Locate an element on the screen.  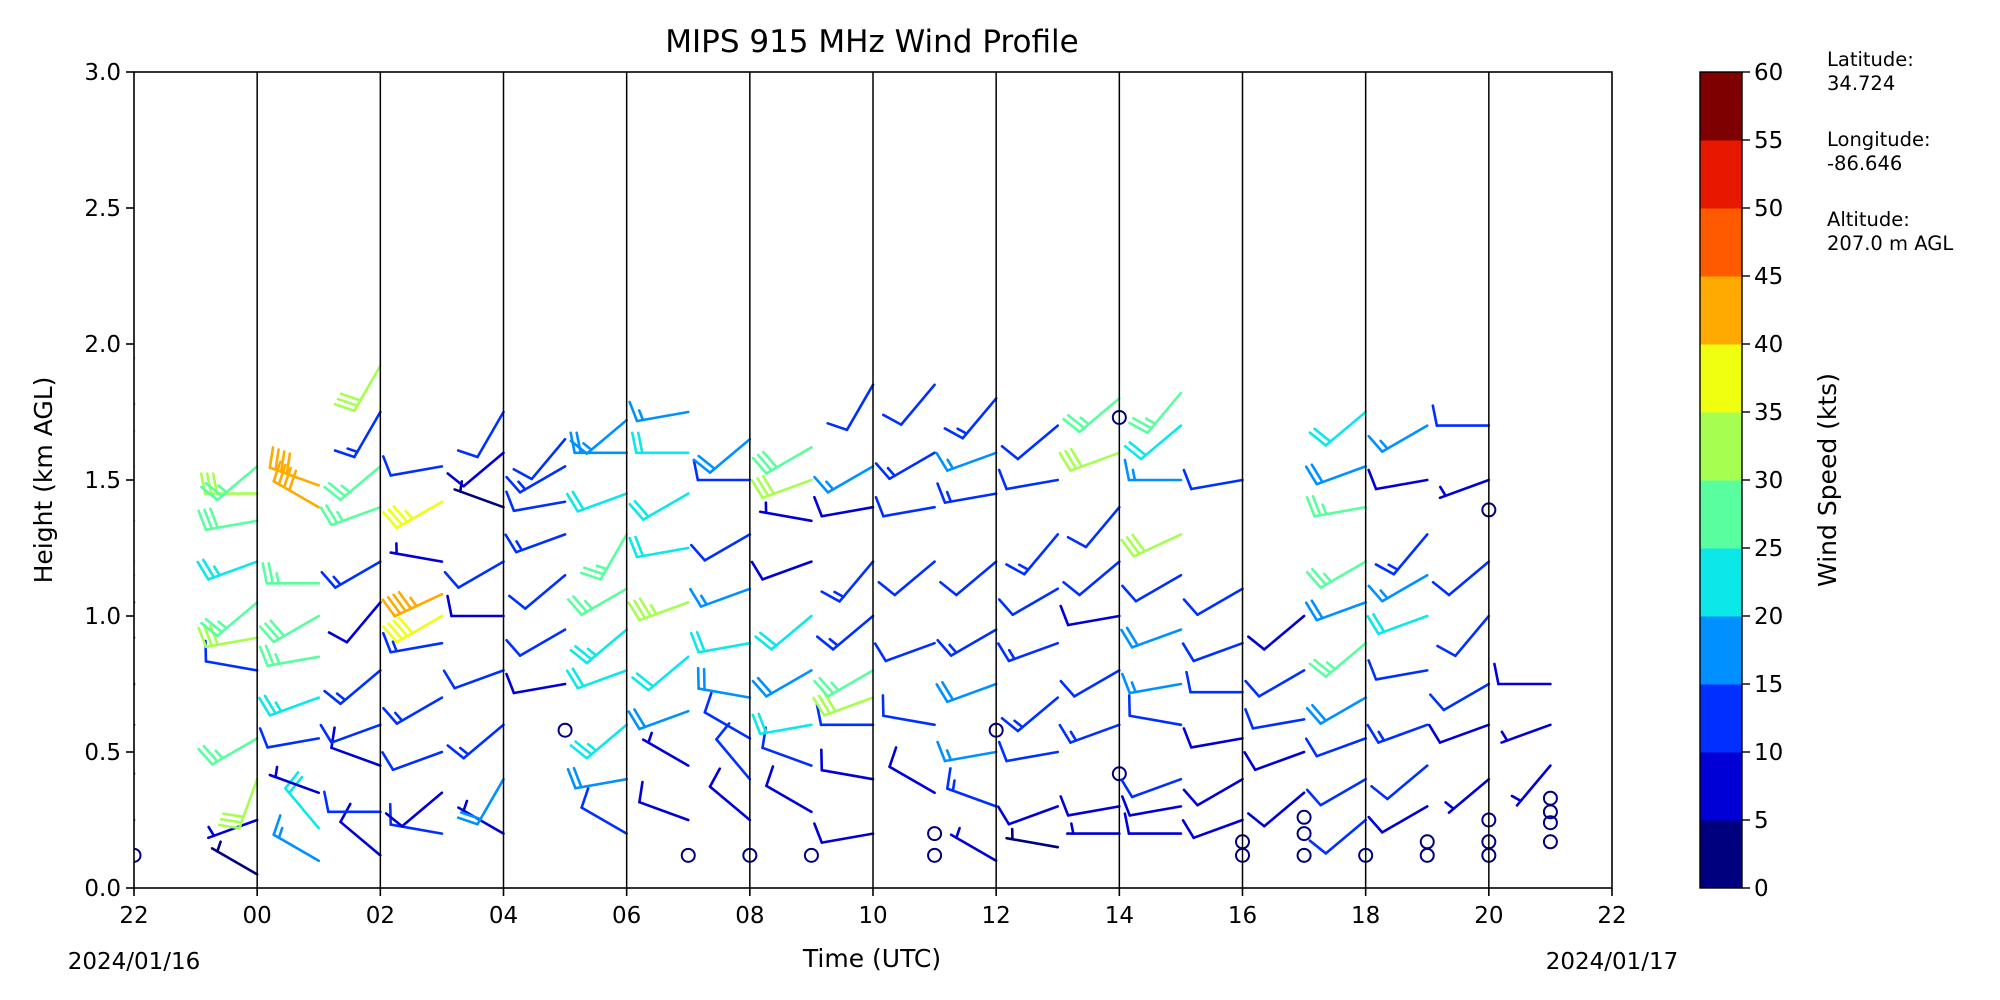
colorbar: 0 5 10 15 20 25 30 35 40 45 50 55 60 is located at coordinates (1741, 481).